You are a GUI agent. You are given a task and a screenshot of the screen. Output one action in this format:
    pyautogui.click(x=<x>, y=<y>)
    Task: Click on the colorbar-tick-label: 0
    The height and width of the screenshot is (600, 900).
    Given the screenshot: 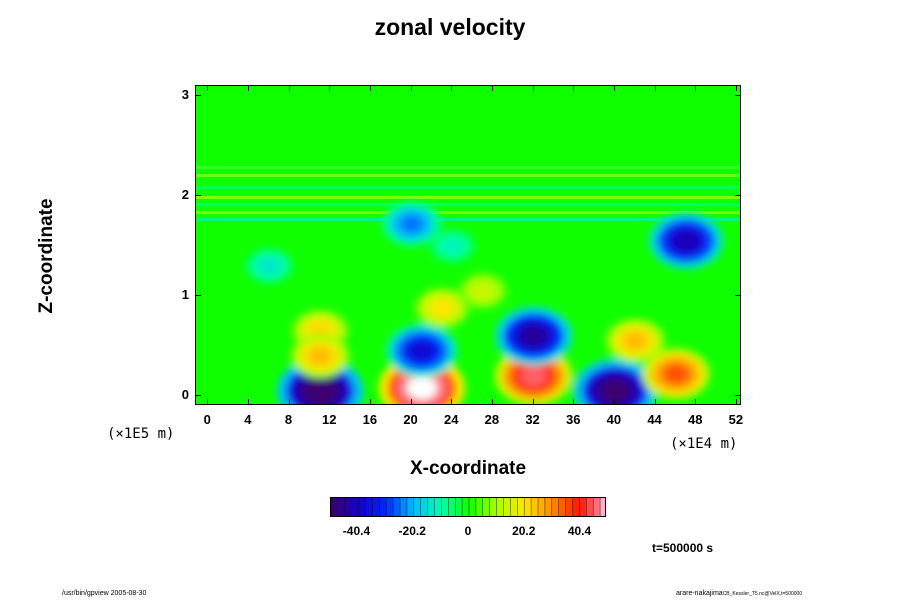 What is the action you would take?
    pyautogui.click(x=468, y=531)
    